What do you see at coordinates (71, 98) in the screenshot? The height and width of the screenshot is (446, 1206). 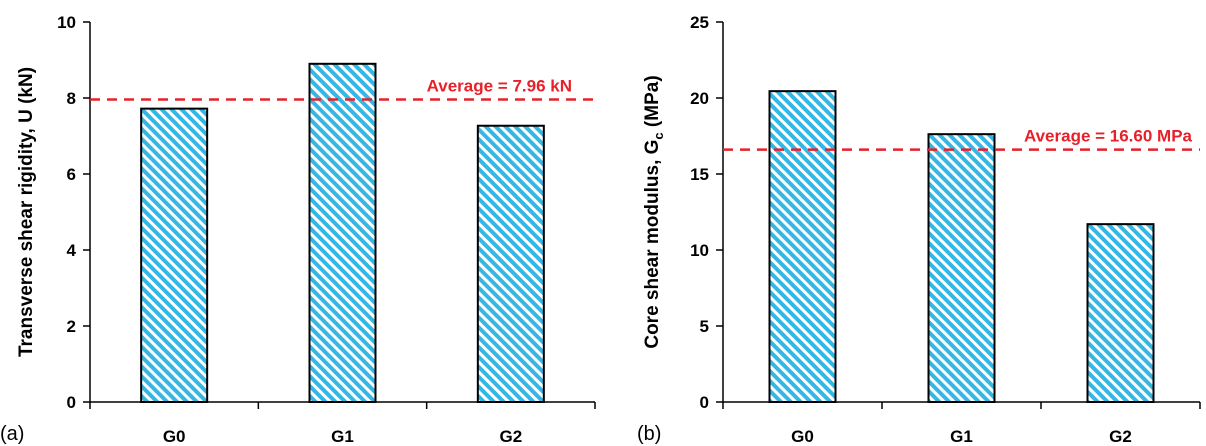 I see `y-tick-label: 8` at bounding box center [71, 98].